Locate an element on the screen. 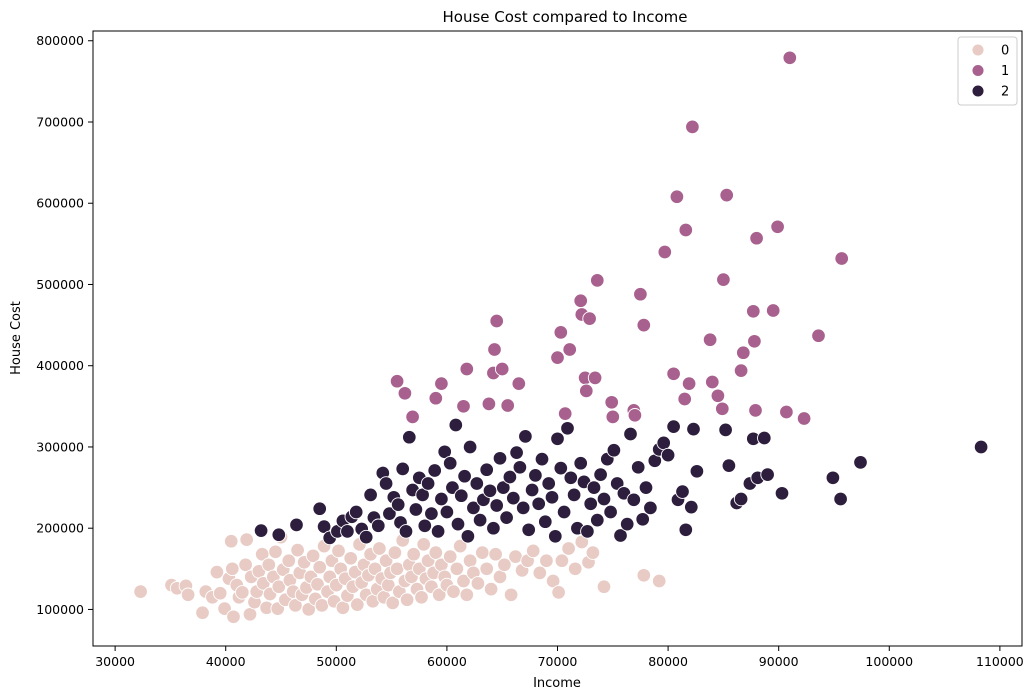  y-tick-label: 200000 is located at coordinates (60, 528).